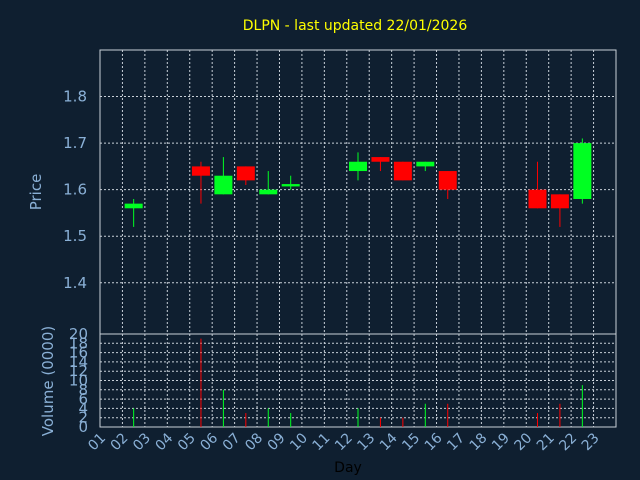  Describe the element at coordinates (97, 442) in the screenshot. I see `x-tick-label: 01` at that location.